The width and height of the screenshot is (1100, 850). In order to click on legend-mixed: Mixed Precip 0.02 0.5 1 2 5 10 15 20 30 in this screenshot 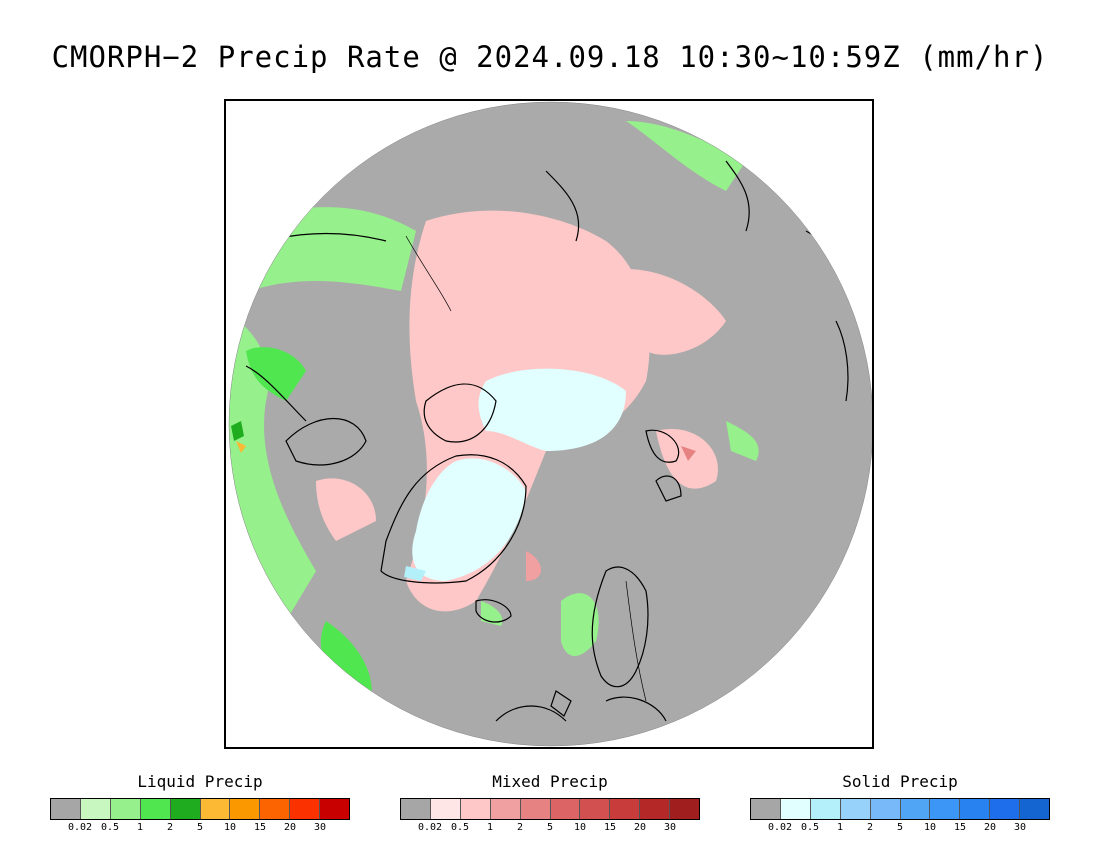, I will do `click(550, 805)`.